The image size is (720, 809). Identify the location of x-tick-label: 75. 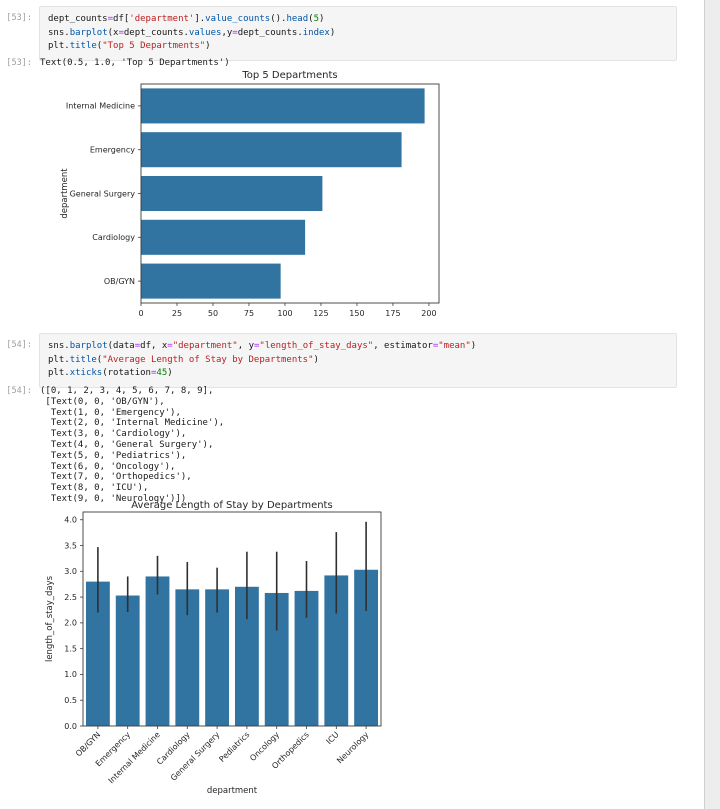
(249, 313).